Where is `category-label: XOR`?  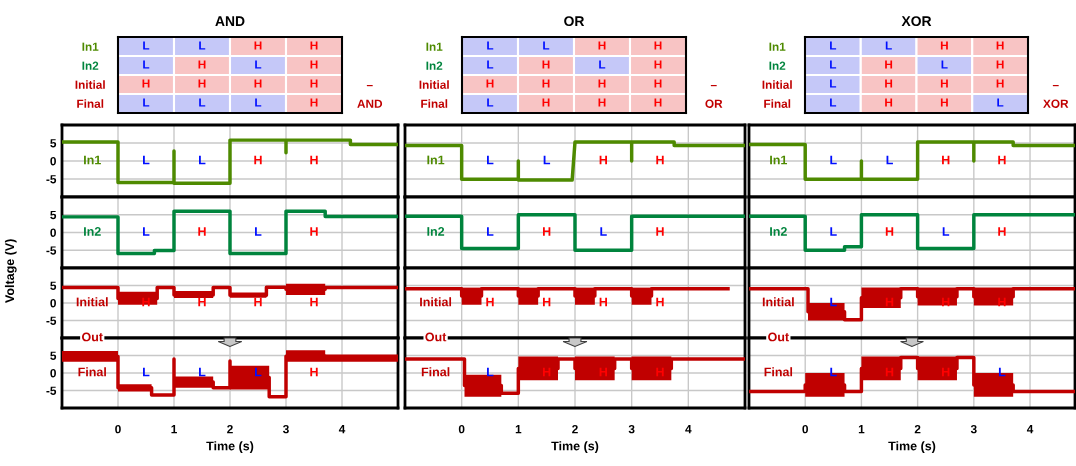
category-label: XOR is located at coordinates (1056, 103).